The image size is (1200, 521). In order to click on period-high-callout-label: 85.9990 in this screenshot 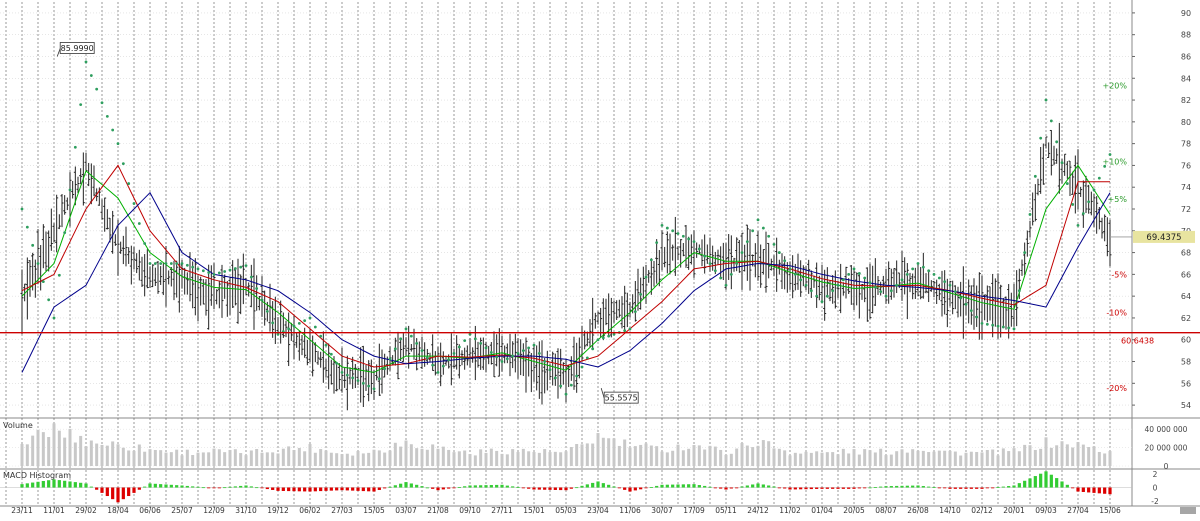, I will do `click(77, 48)`.